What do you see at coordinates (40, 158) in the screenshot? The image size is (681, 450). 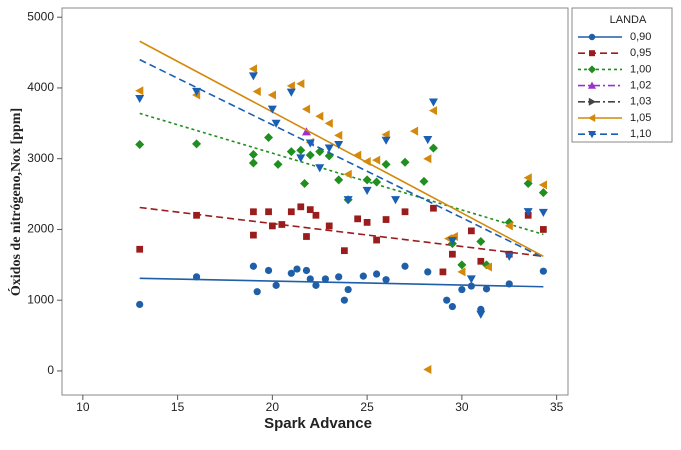 I see `y-tick-label: 3000` at bounding box center [40, 158].